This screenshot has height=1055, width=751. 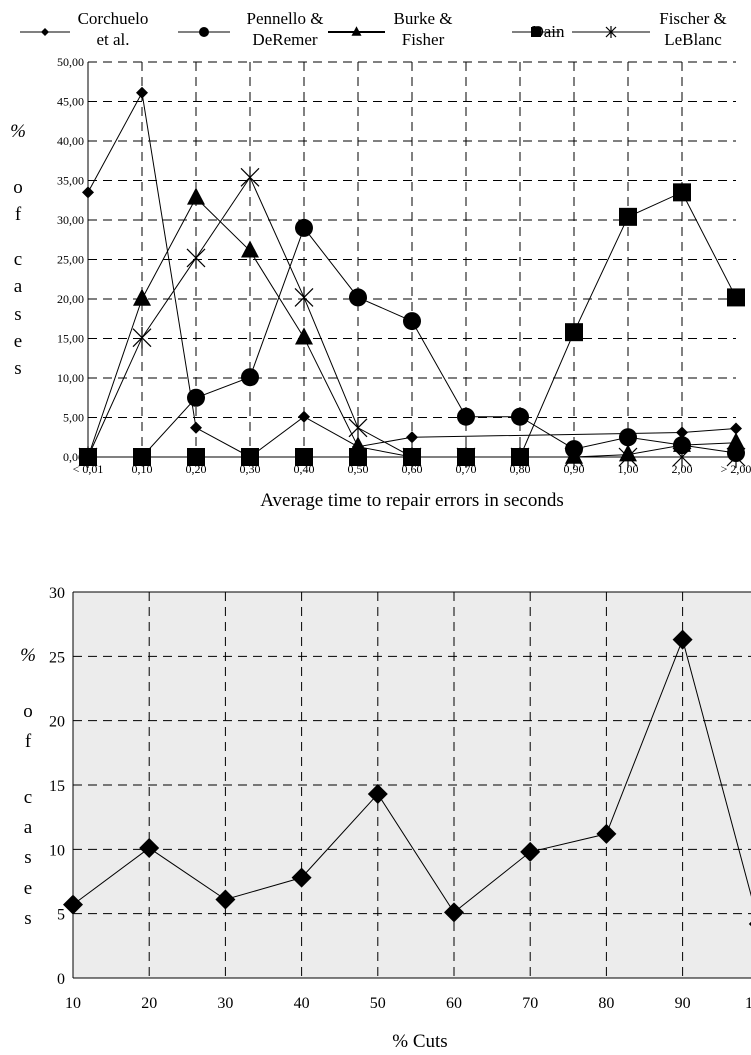 What do you see at coordinates (70, 378) in the screenshot?
I see `y-tick-label: 10,00` at bounding box center [70, 378].